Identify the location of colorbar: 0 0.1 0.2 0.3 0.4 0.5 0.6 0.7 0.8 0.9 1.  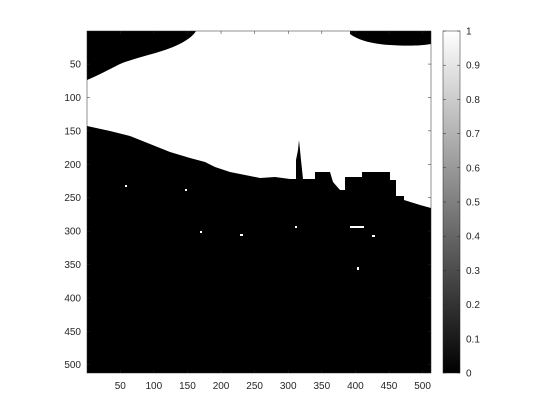
(461, 203).